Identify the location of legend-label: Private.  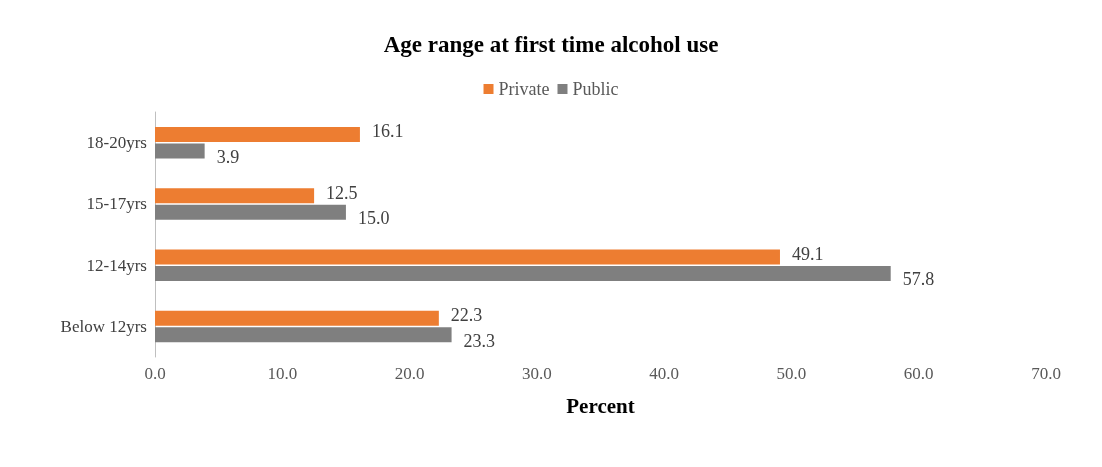
(524, 89).